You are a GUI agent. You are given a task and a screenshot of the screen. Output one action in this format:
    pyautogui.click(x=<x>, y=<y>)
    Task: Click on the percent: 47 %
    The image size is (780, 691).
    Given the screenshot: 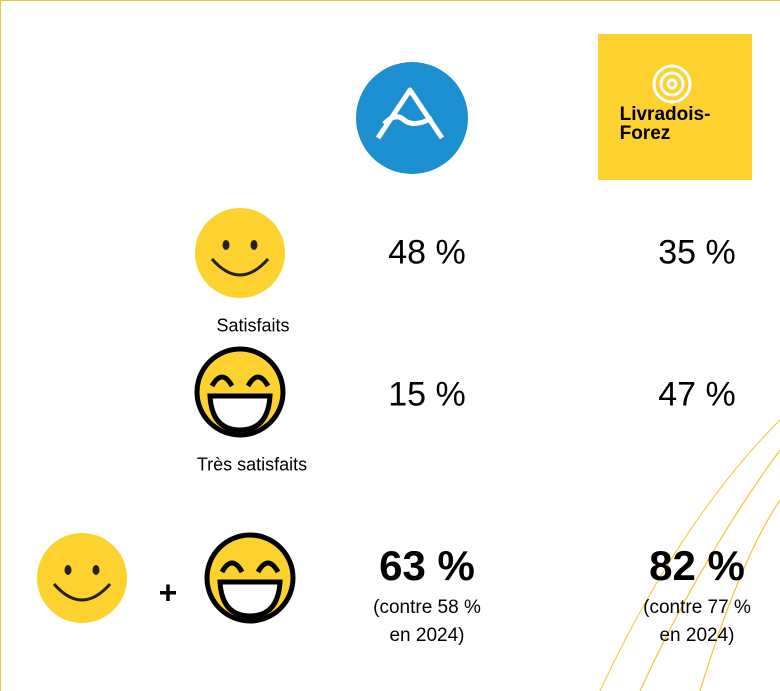 What is the action you would take?
    pyautogui.click(x=697, y=394)
    